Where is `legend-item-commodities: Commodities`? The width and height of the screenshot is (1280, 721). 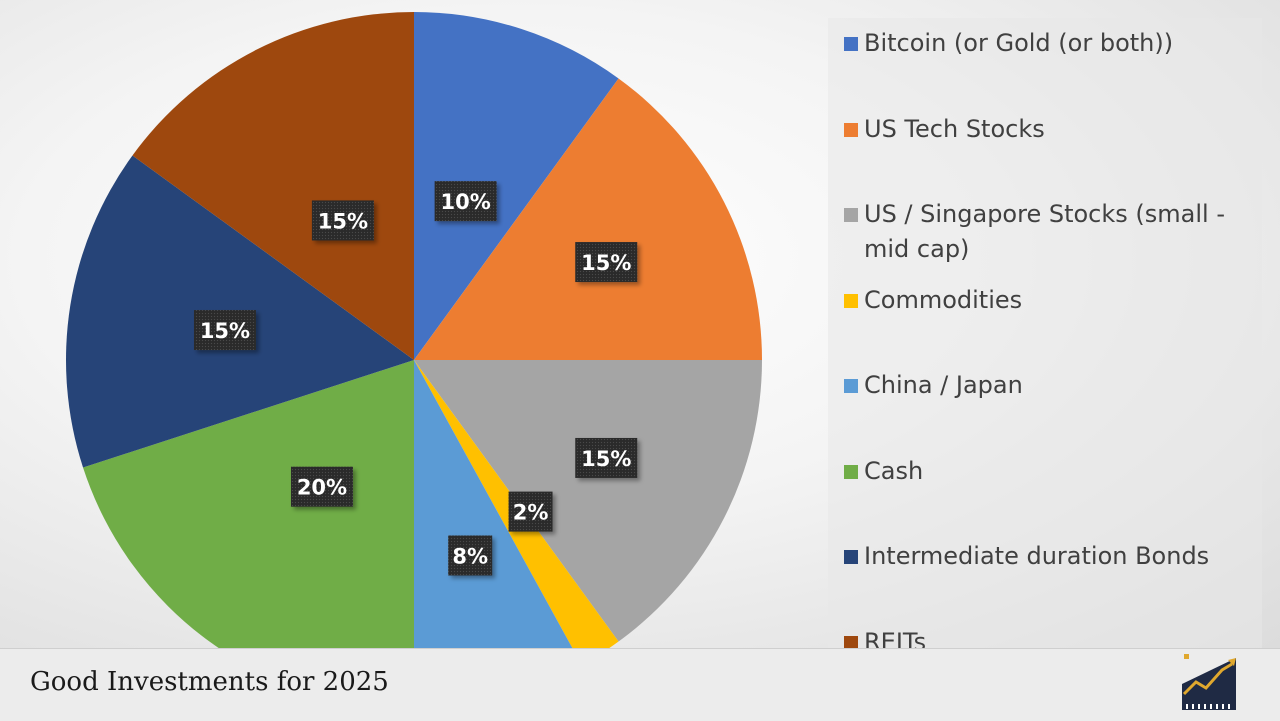
legend-item-commodities: Commodities is located at coordinates (1054, 300).